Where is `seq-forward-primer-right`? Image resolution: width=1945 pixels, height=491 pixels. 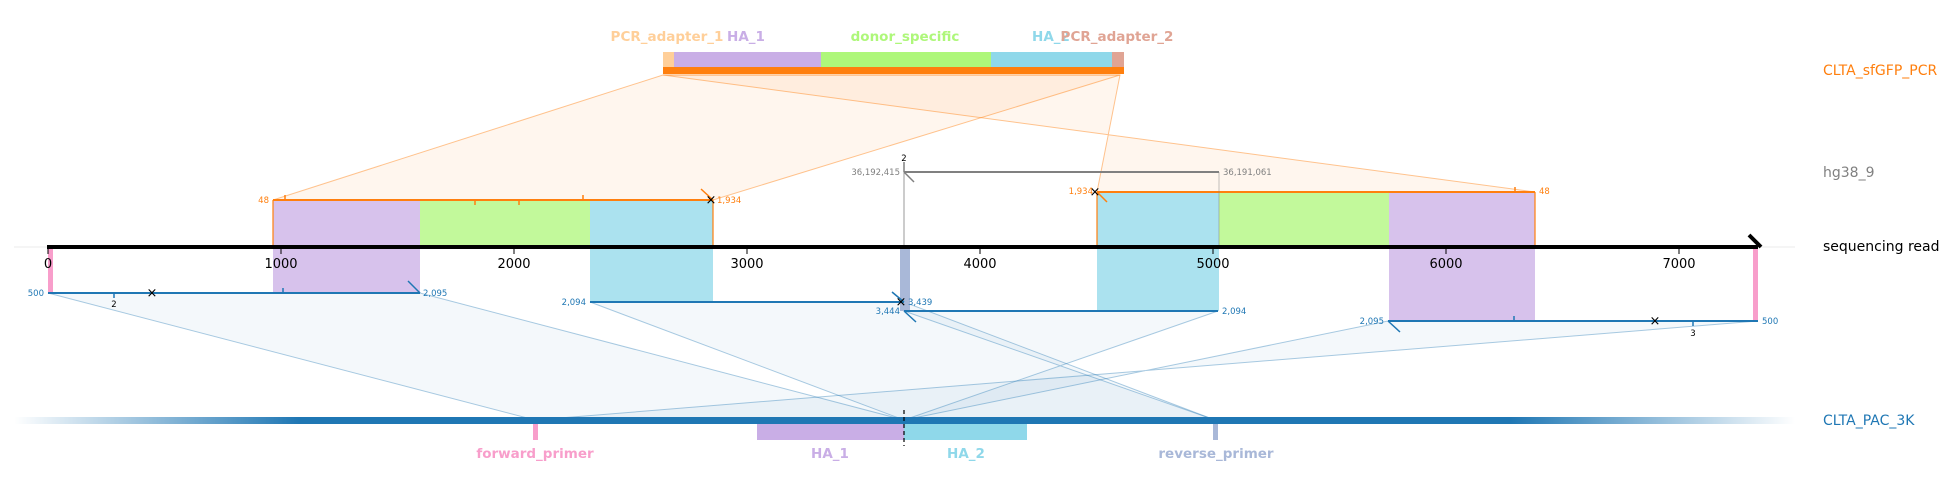 seq-forward-primer-right is located at coordinates (1755, 284).